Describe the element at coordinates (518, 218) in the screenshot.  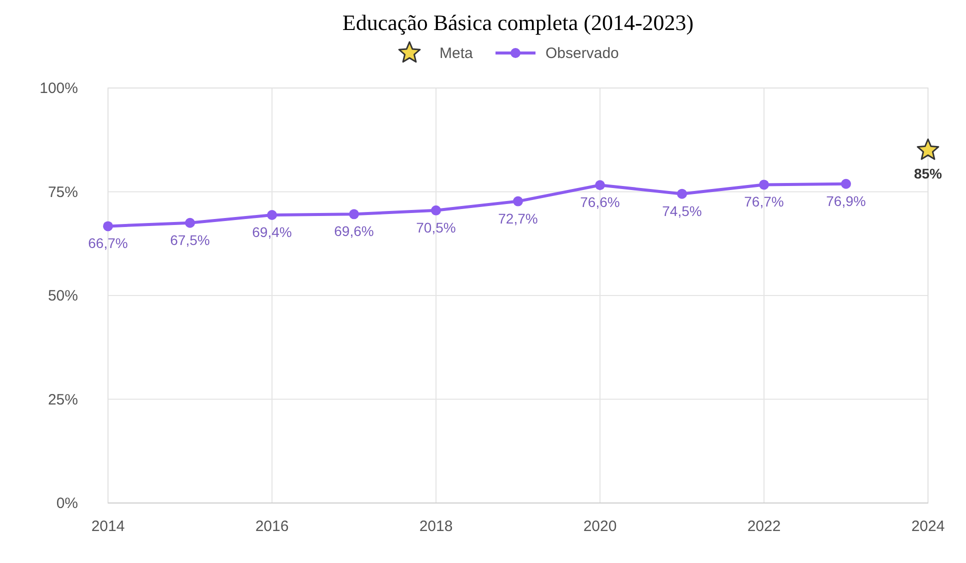
I see `data-label: 72,7%` at that location.